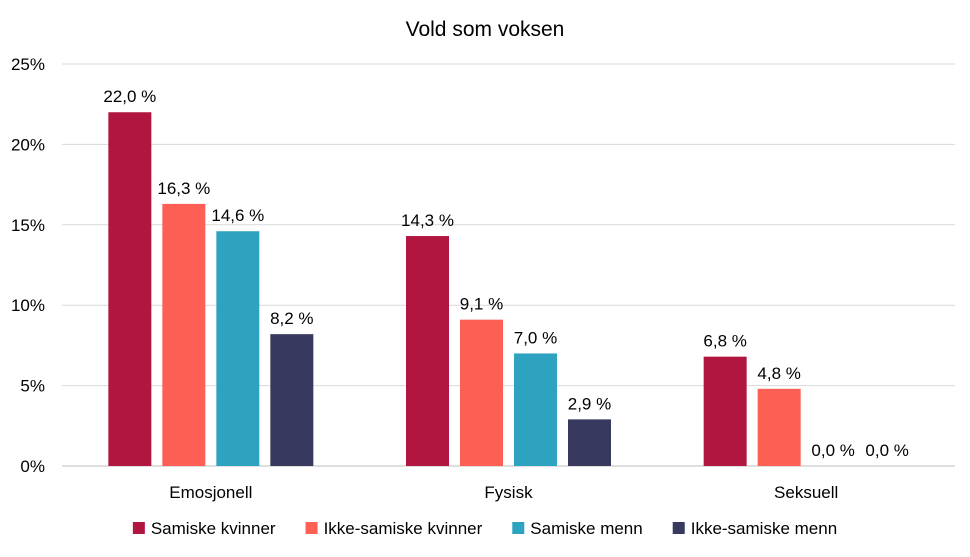  Describe the element at coordinates (32, 386) in the screenshot. I see `y-tick-label: 5%` at that location.